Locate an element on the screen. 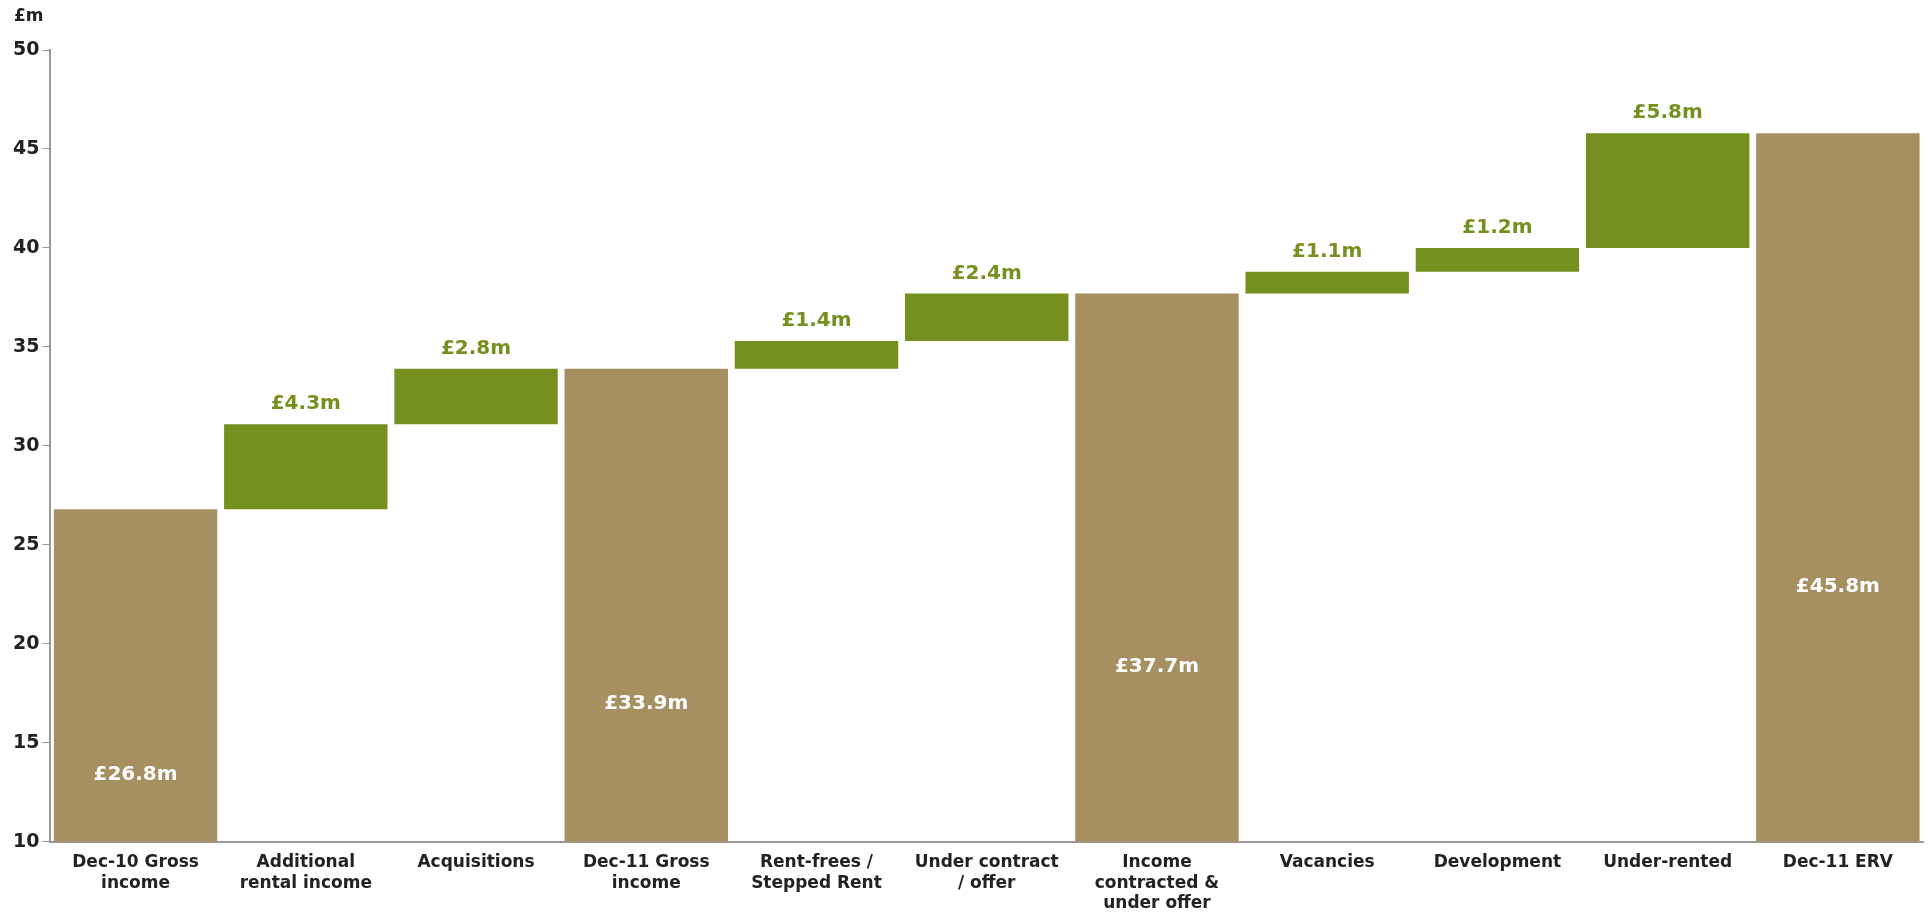 The width and height of the screenshot is (1929, 921). data-label: £37.7m is located at coordinates (1157, 664).